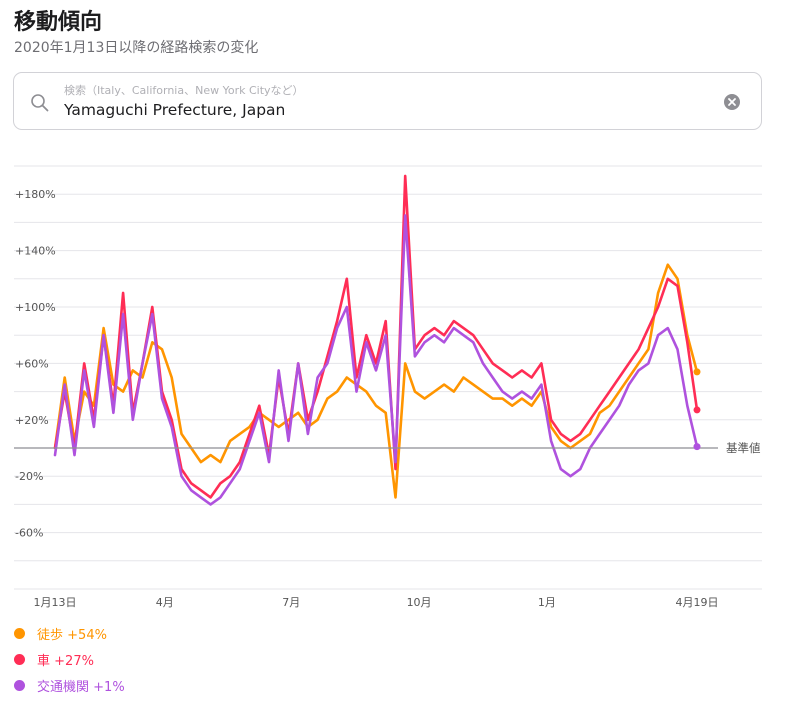 Image resolution: width=791 pixels, height=703 pixels. Describe the element at coordinates (35, 251) in the screenshot. I see `y-tick-label: +140%` at that location.